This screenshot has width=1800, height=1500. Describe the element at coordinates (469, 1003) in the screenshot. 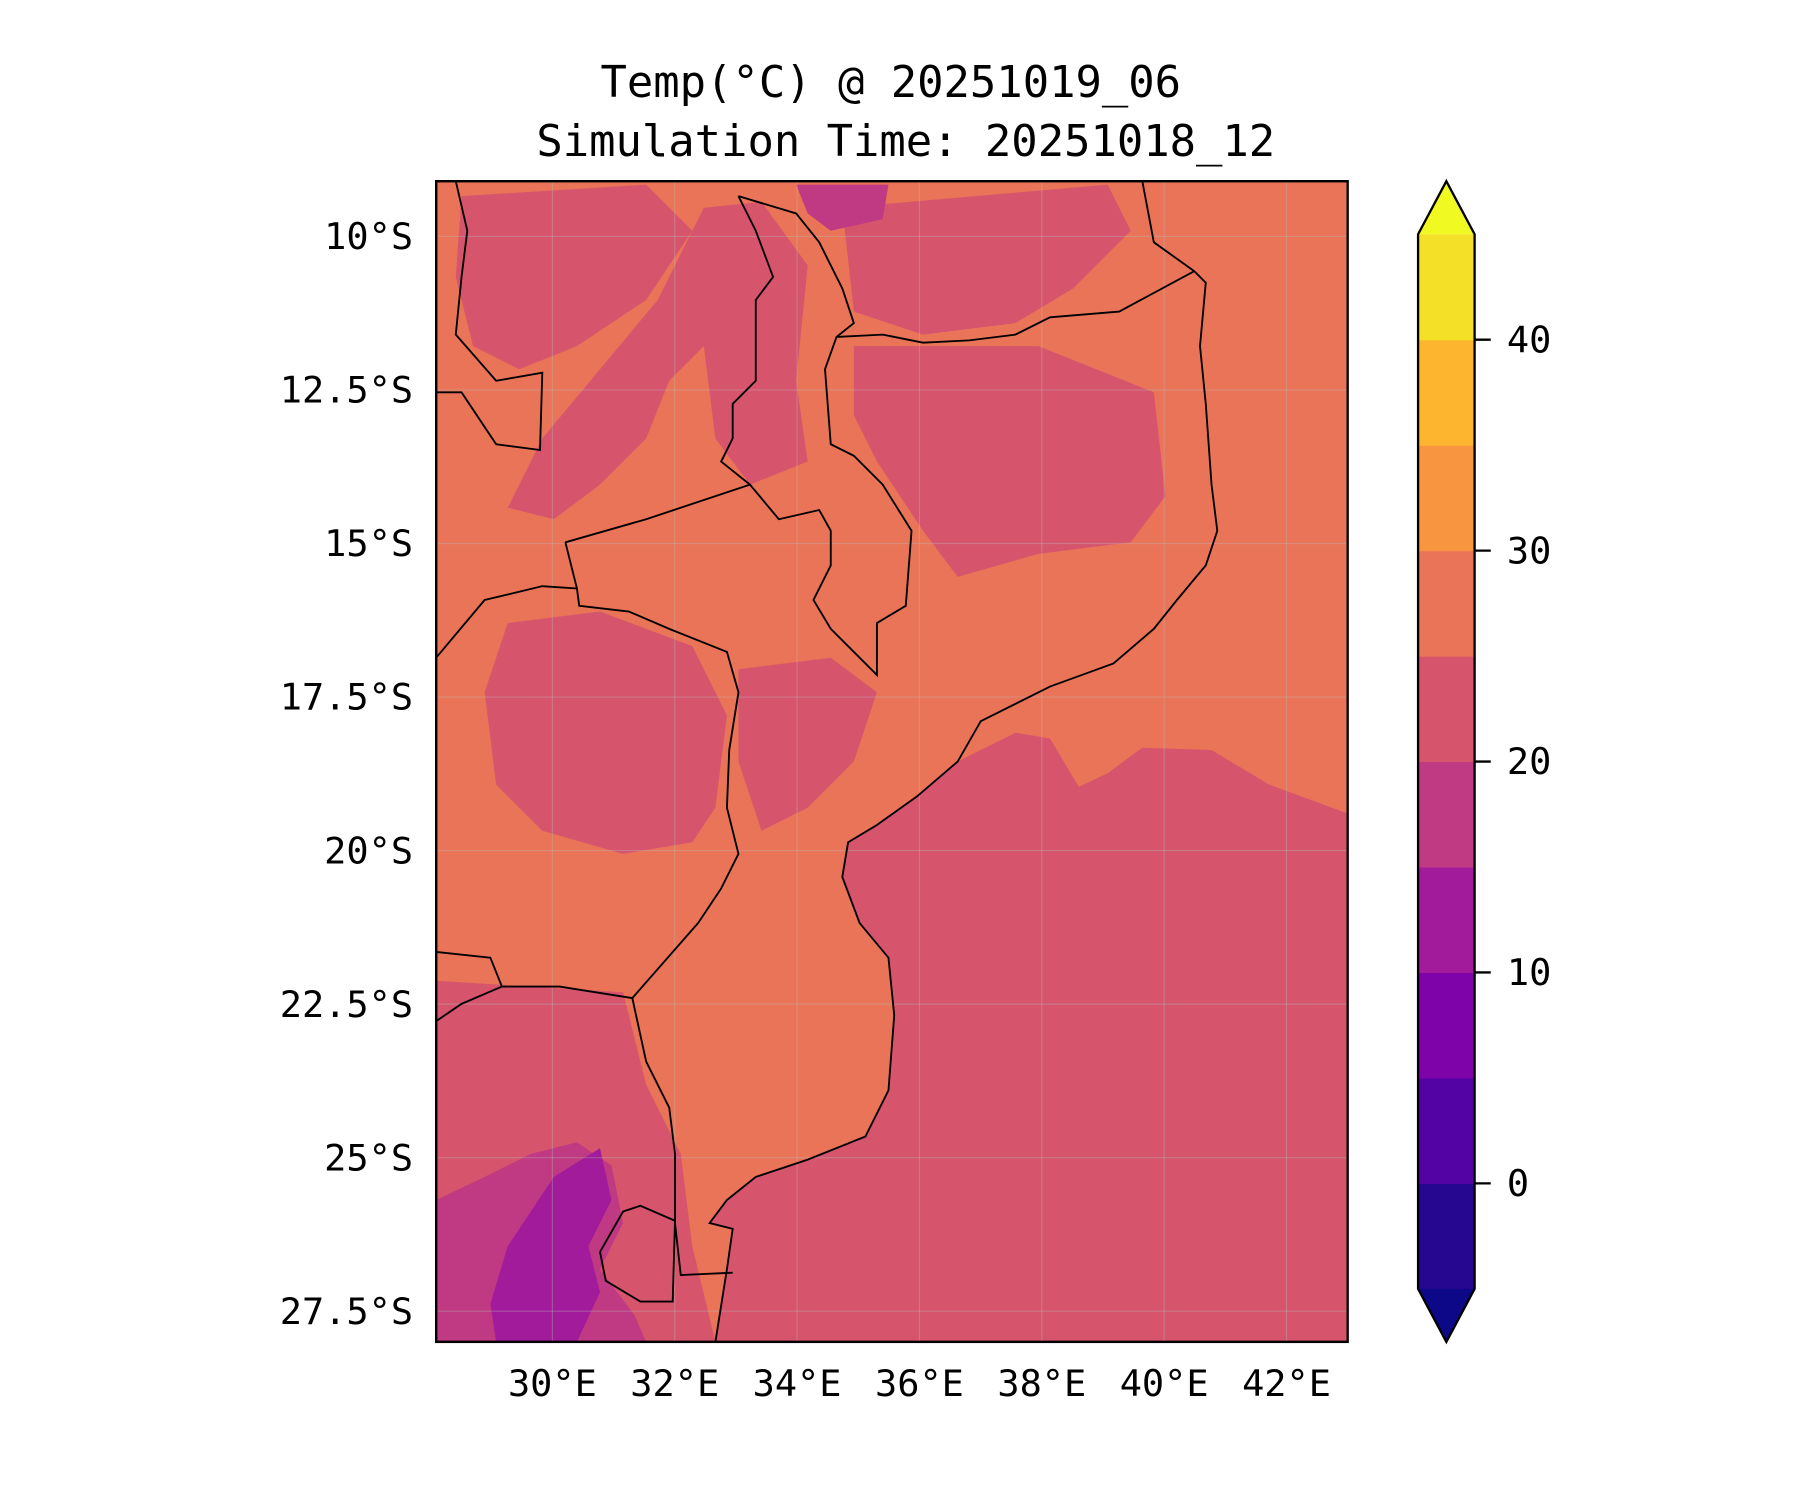

I see `border-botswana` at that location.